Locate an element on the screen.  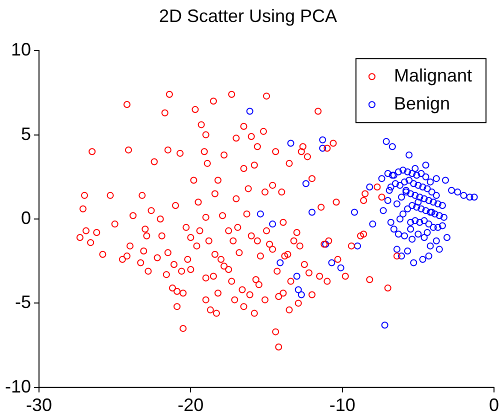
x-tick-label: -10 is located at coordinates (342, 405).